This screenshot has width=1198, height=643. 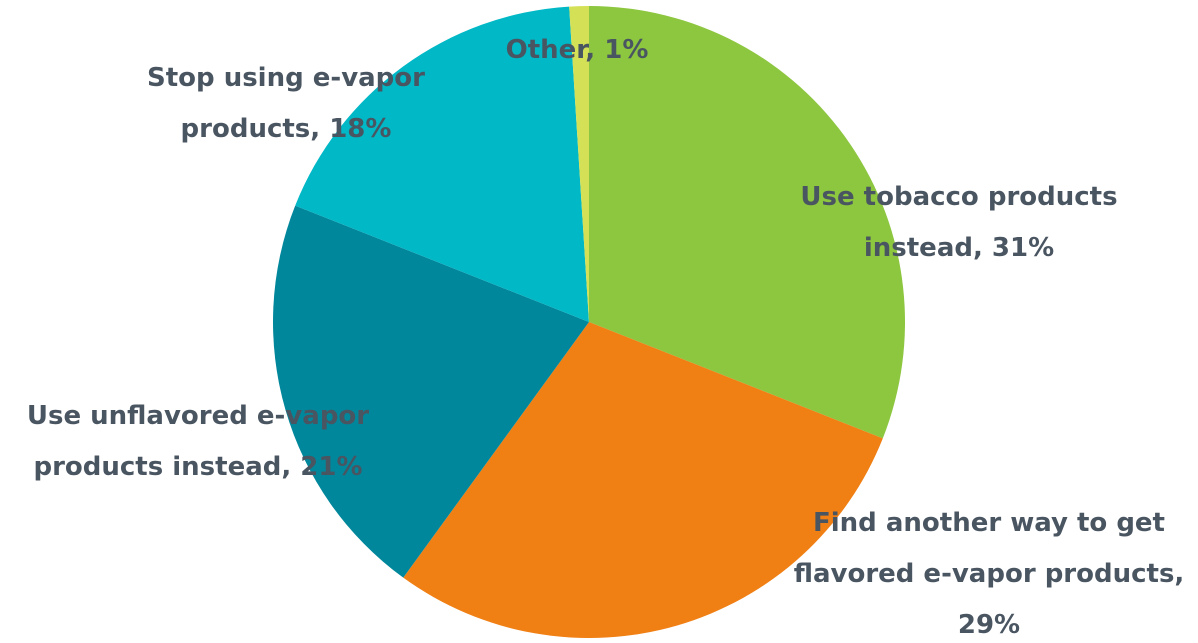 What do you see at coordinates (989, 523) in the screenshot?
I see `slice-label-2-line-1: Find another way to get` at bounding box center [989, 523].